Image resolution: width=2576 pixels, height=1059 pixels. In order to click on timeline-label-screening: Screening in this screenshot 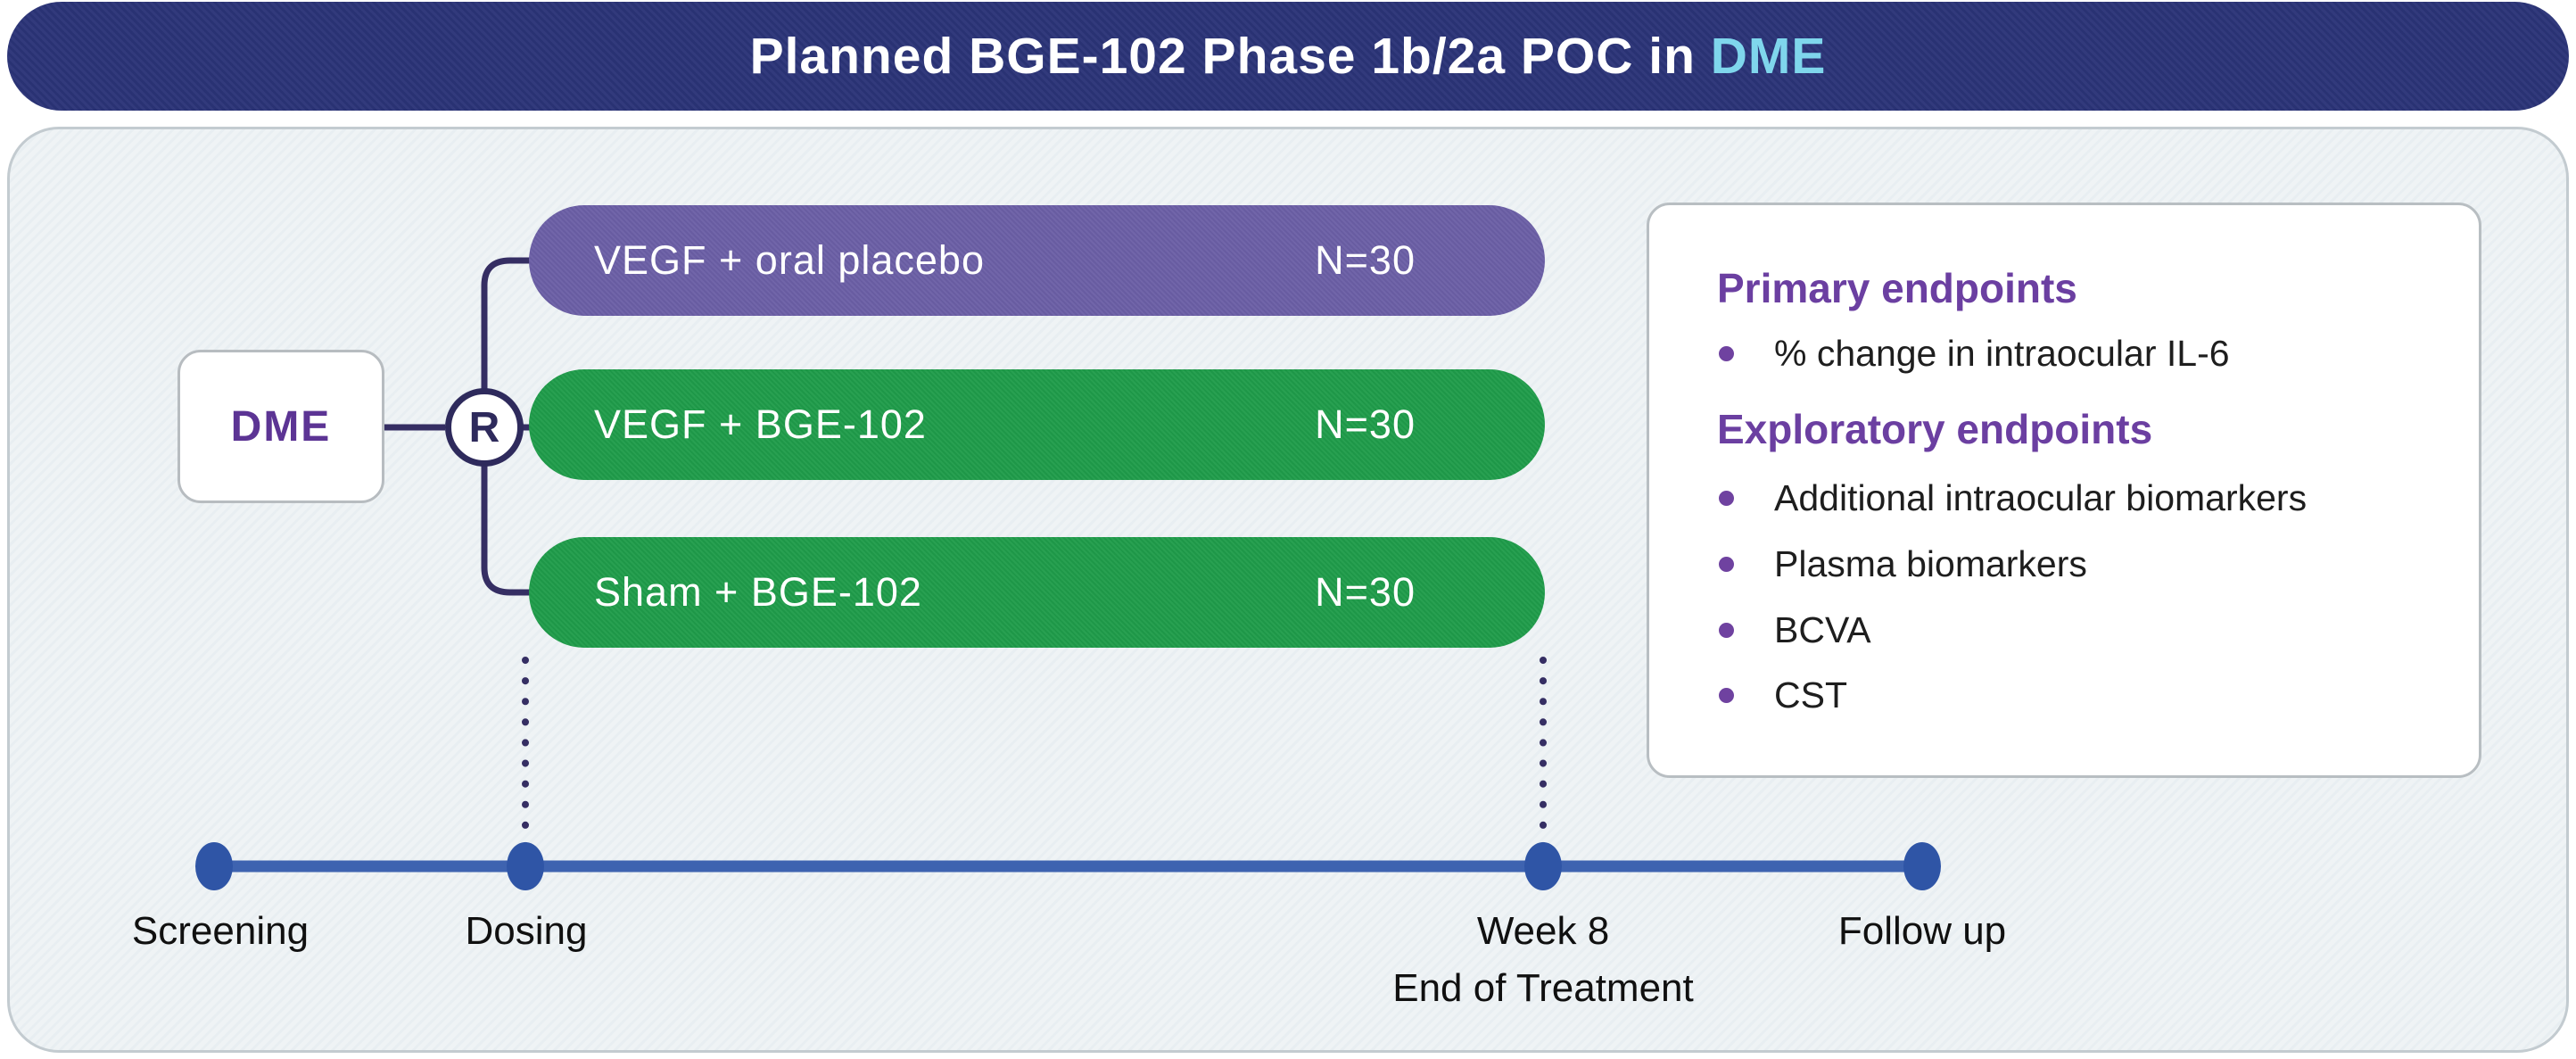, I will do `click(220, 931)`.